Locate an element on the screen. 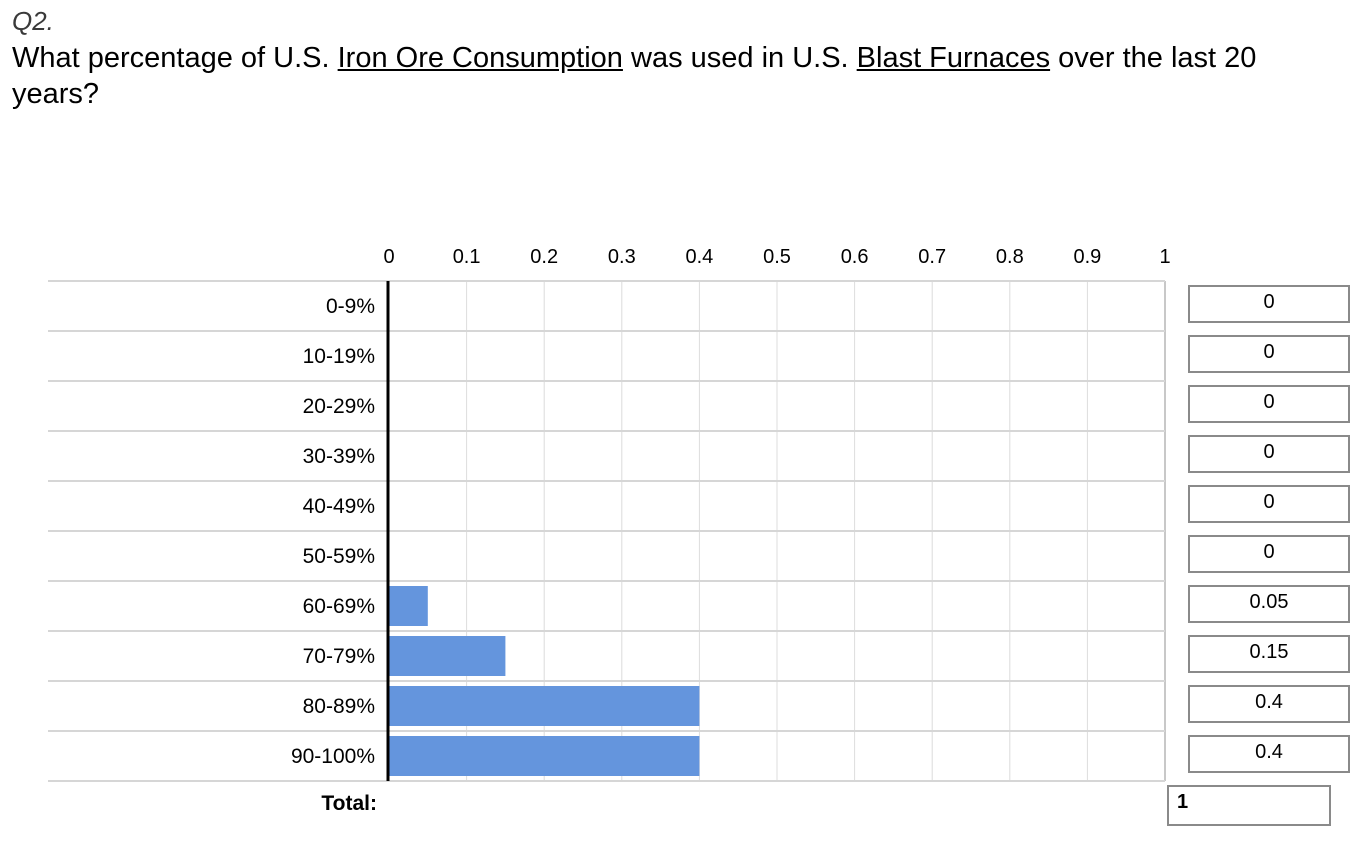 The height and width of the screenshot is (842, 1366). category-label: 0-9% is located at coordinates (350, 306).